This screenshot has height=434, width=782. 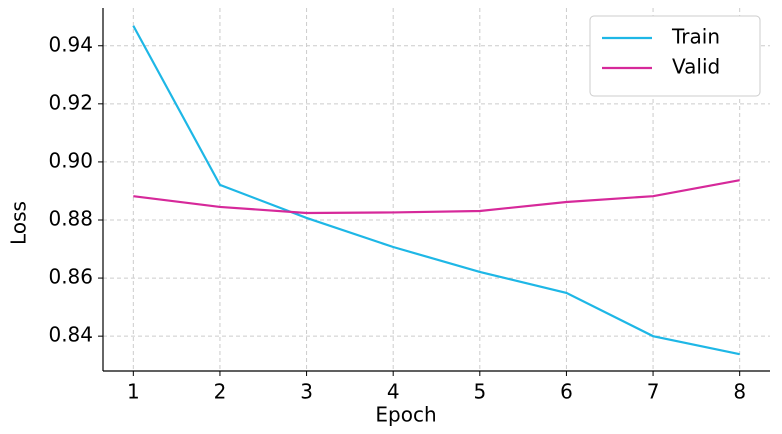 I want to click on legend-label: Valid, so click(x=696, y=67).